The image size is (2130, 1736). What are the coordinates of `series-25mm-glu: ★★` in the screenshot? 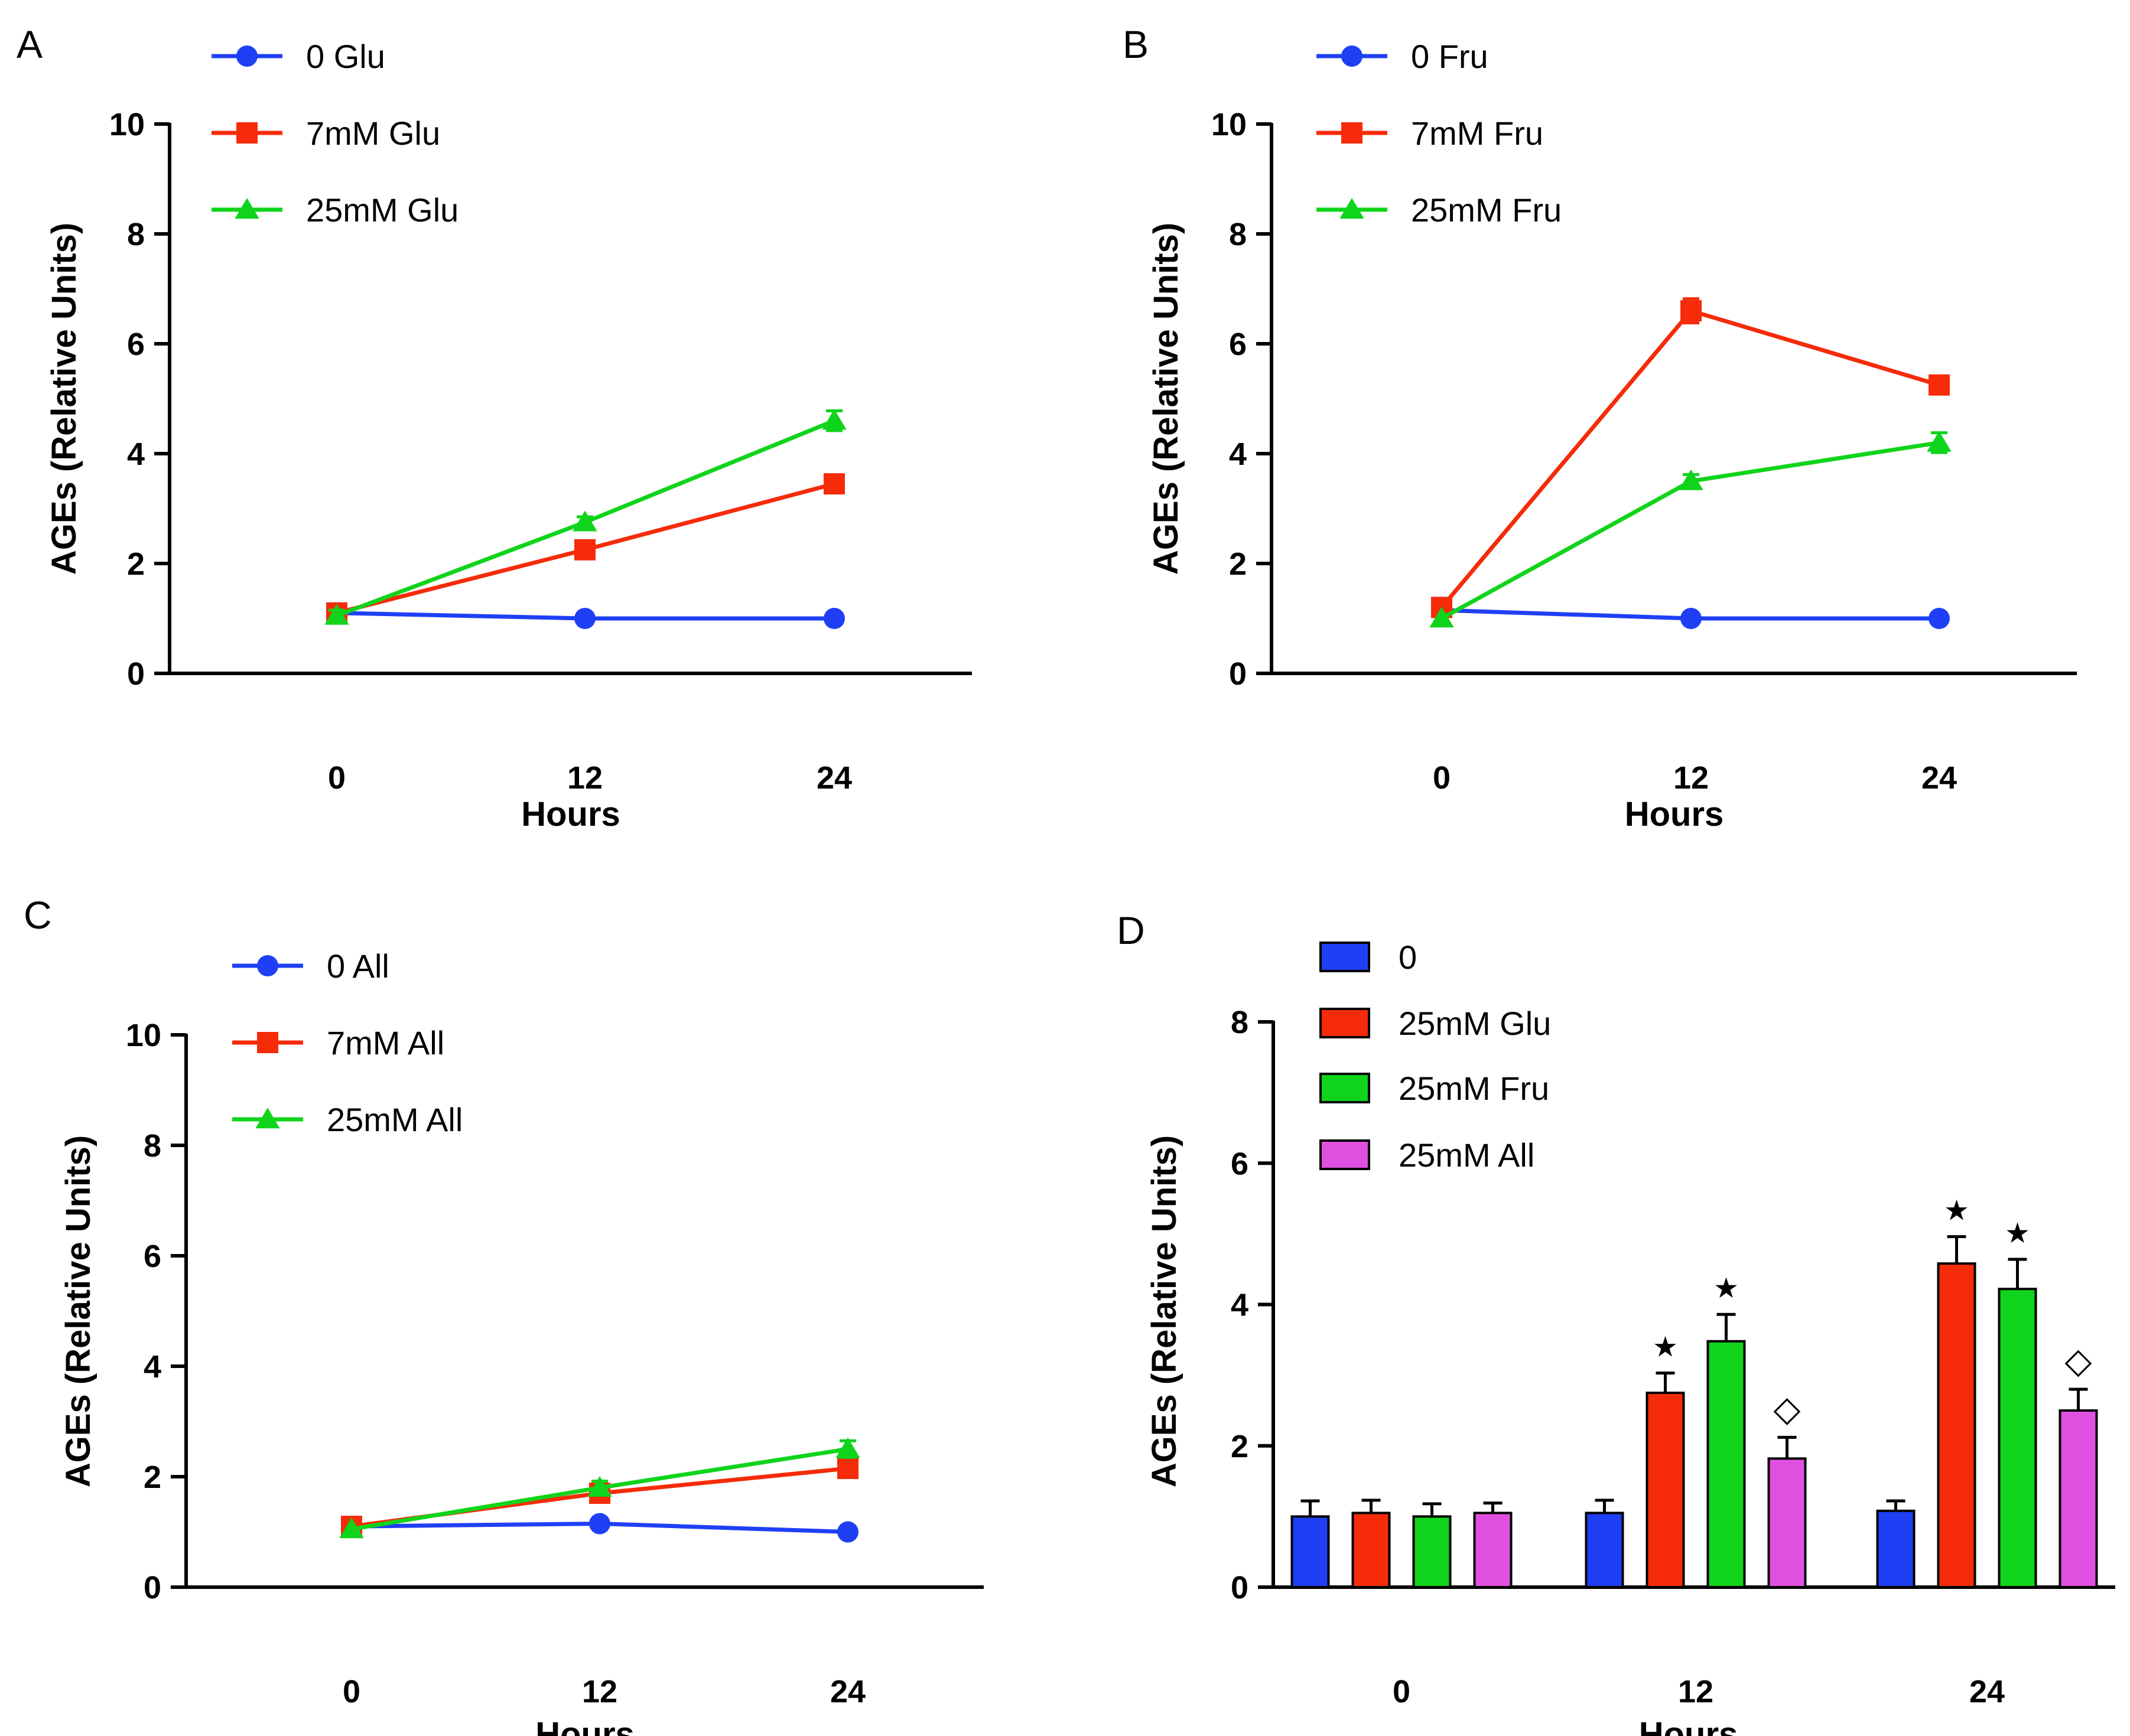 It's located at (1663, 1391).